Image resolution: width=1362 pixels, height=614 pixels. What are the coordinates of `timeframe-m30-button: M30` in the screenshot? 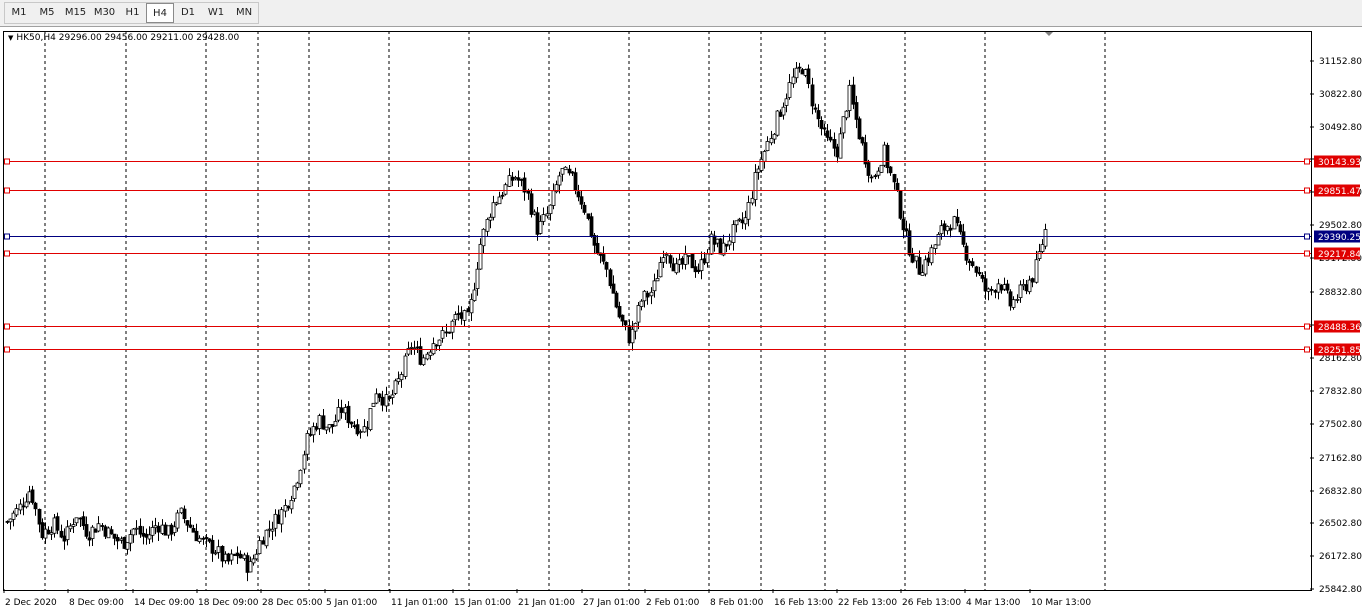 It's located at (104, 12).